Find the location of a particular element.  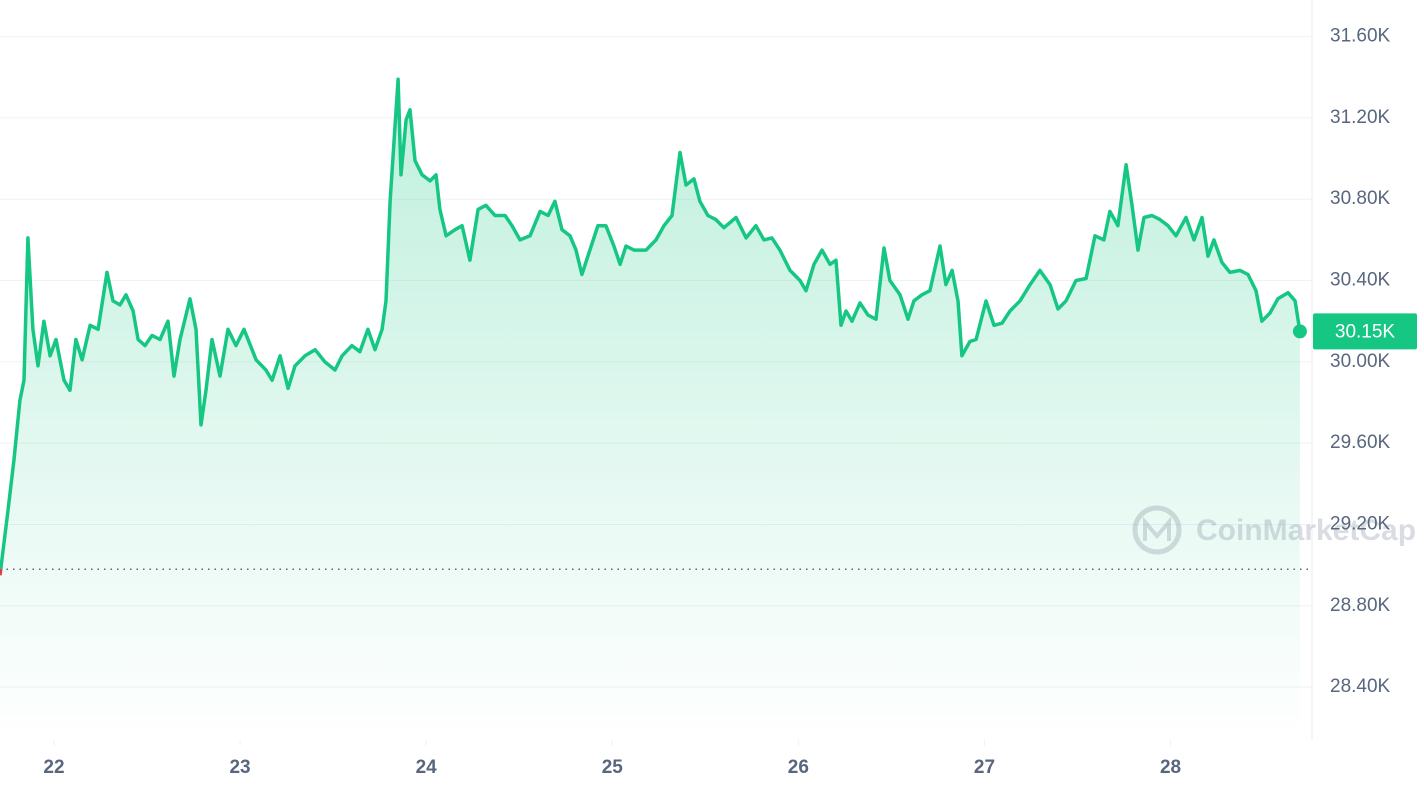

x-tick-label: 27 is located at coordinates (984, 767).